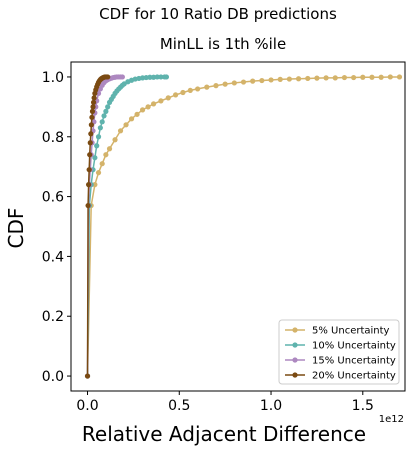 The image size is (412, 451). I want to click on legend-label: 20% Uncertainty, so click(354, 376).